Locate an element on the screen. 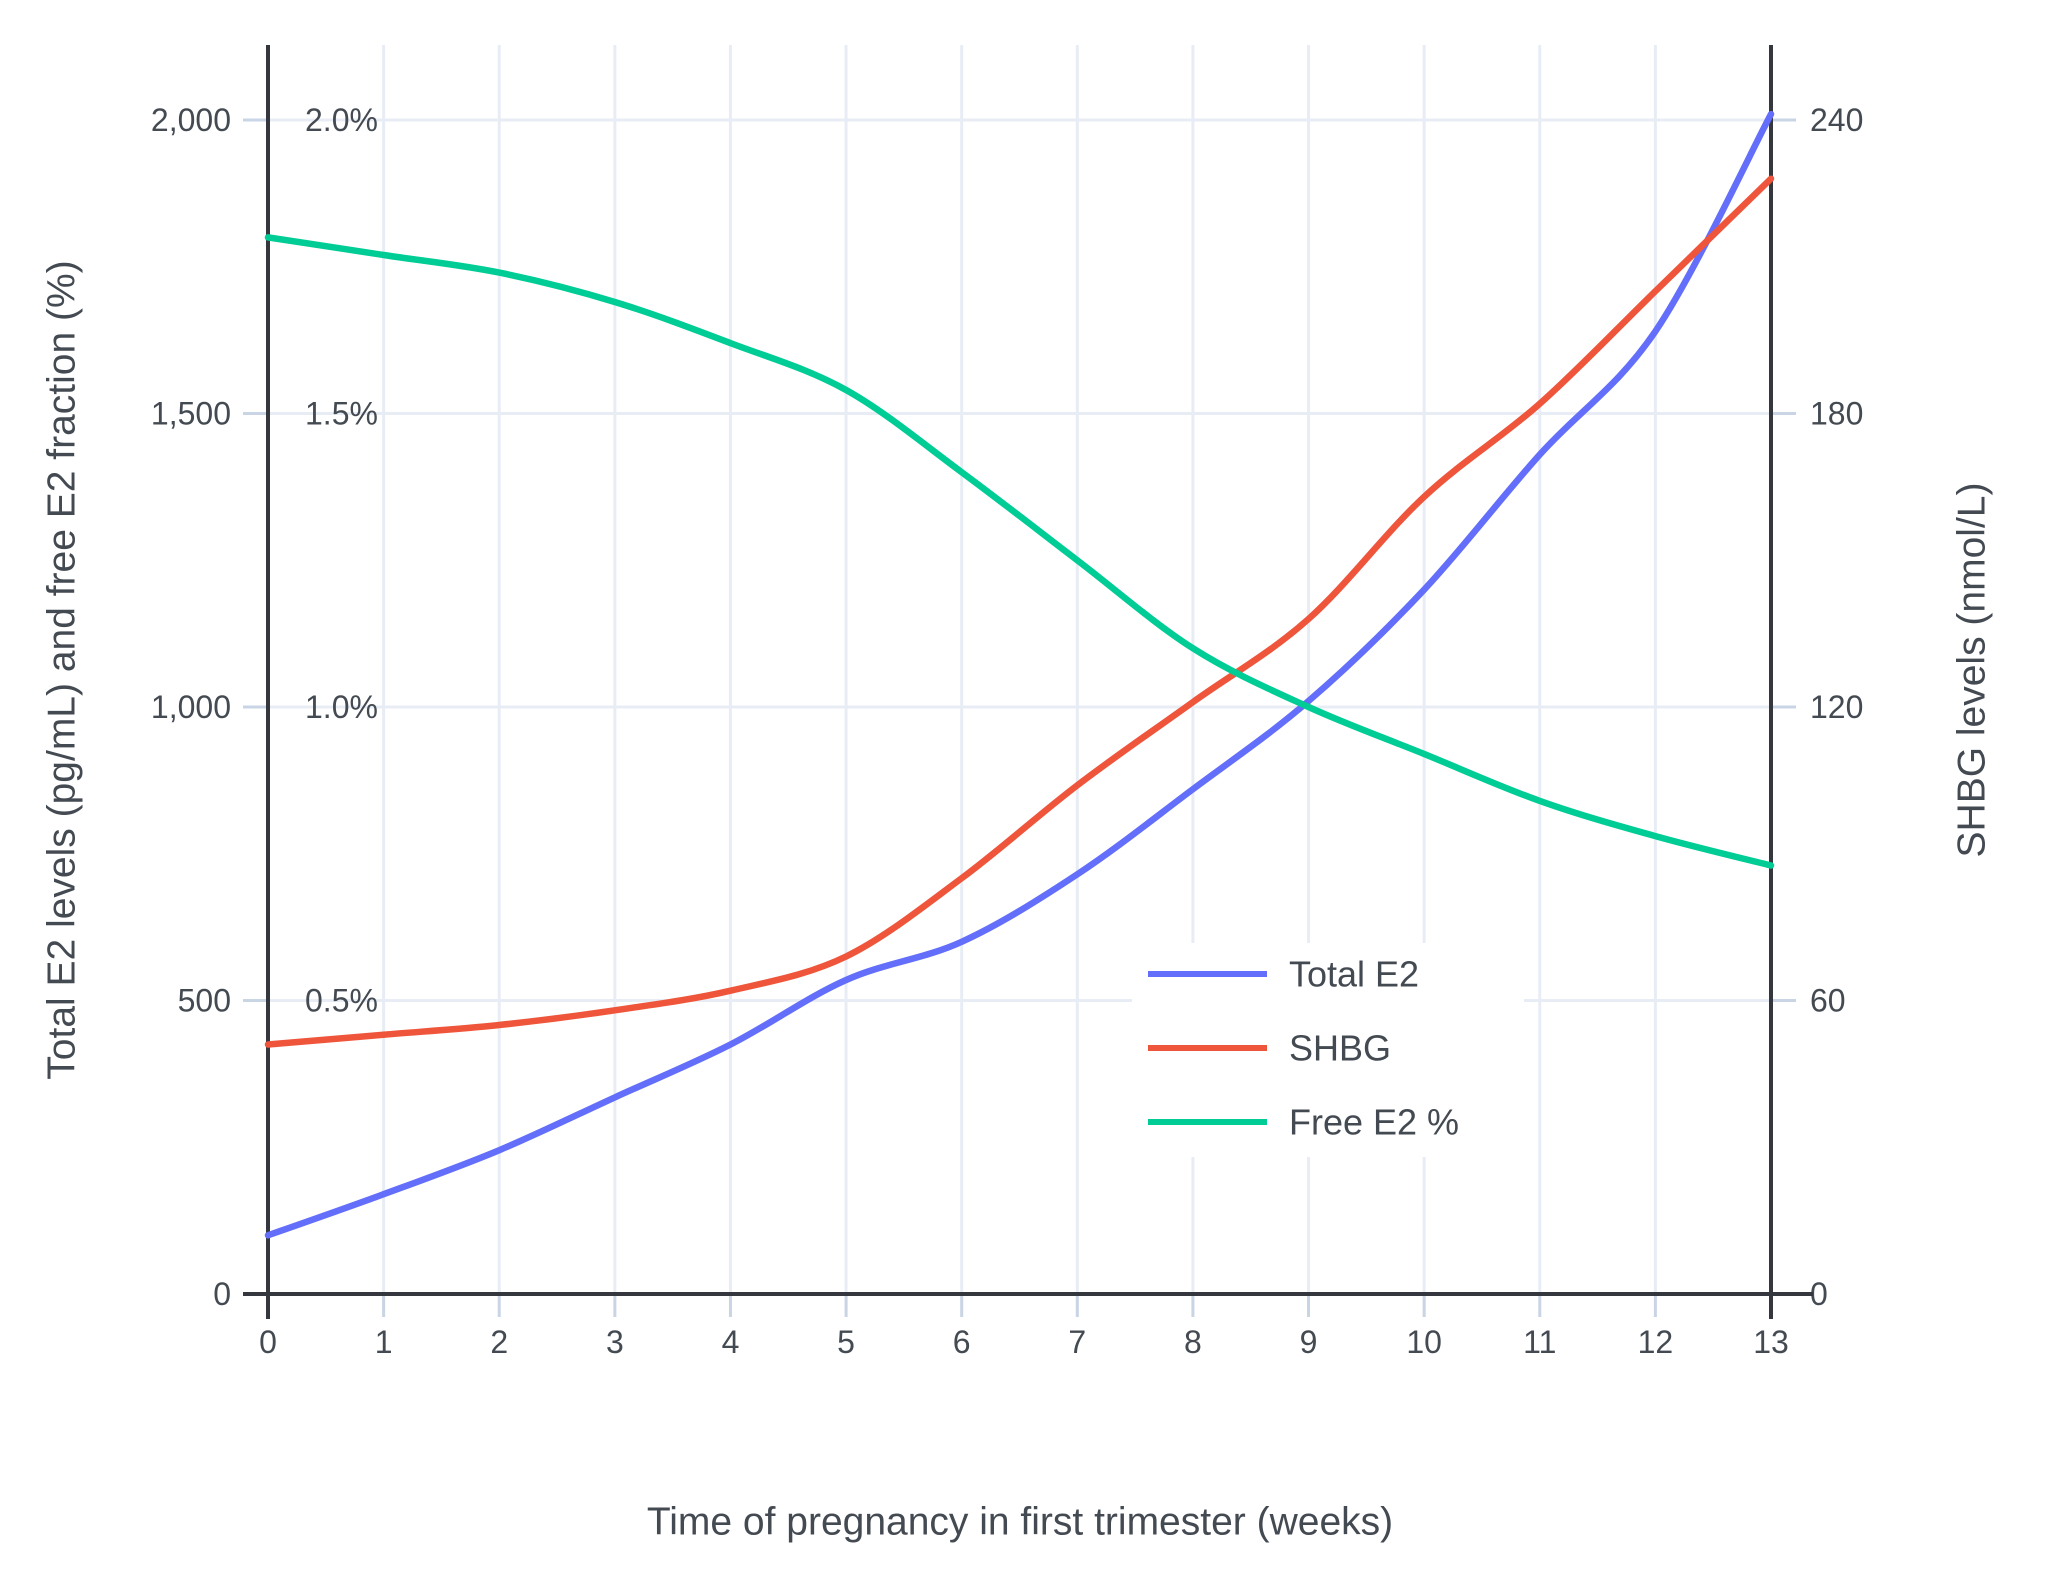 The height and width of the screenshot is (1588, 2048). x-tick-label: 11 is located at coordinates (1539, 1342).